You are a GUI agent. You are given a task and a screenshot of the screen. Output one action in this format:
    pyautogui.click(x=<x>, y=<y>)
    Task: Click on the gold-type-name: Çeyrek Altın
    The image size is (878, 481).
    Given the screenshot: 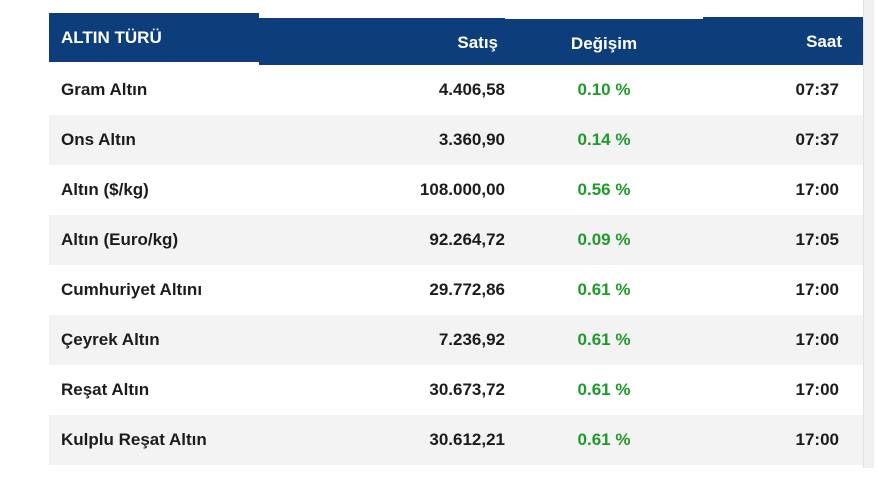 What is the action you would take?
    pyautogui.click(x=110, y=339)
    